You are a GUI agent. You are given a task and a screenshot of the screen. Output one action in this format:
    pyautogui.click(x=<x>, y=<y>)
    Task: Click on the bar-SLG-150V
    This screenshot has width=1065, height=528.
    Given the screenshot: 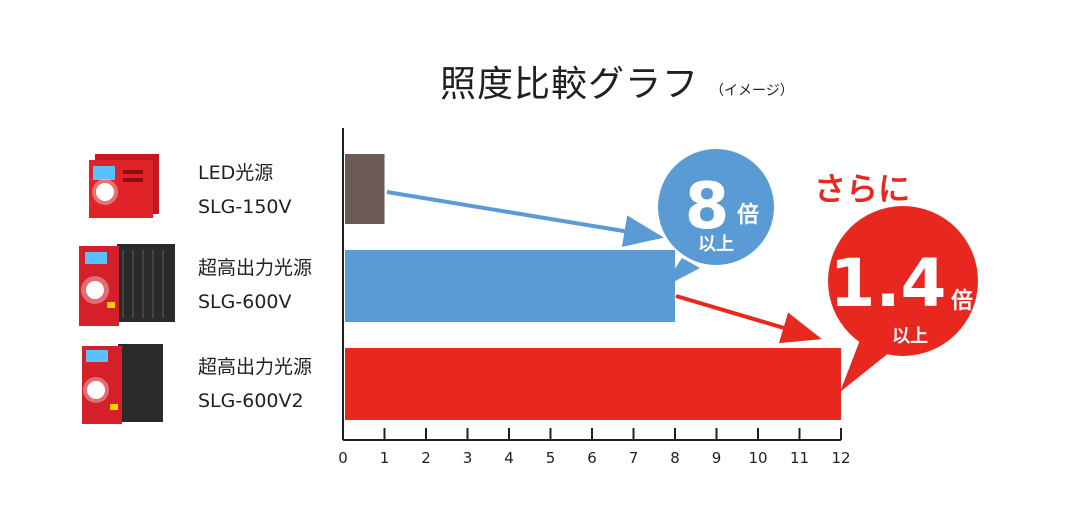 What is the action you would take?
    pyautogui.click(x=365, y=189)
    